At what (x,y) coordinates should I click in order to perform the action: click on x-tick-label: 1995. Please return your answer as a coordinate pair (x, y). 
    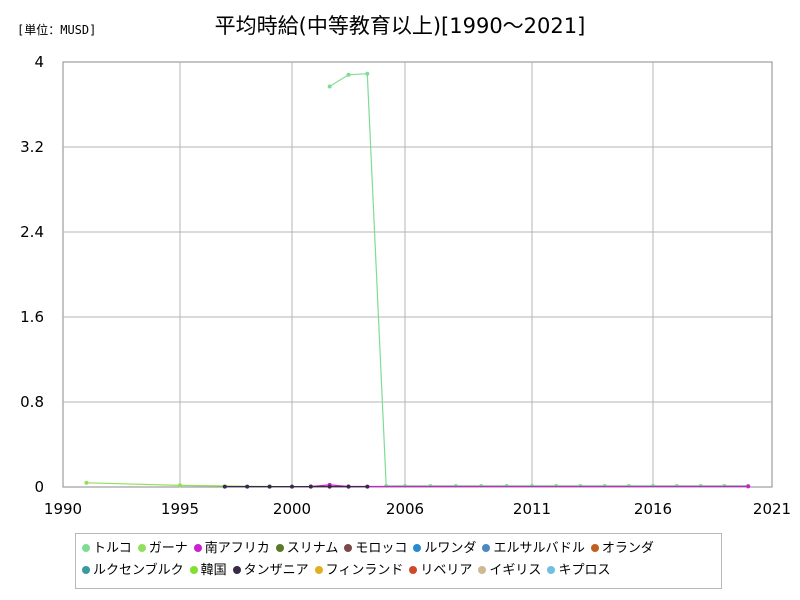
    Looking at the image, I should click on (180, 509).